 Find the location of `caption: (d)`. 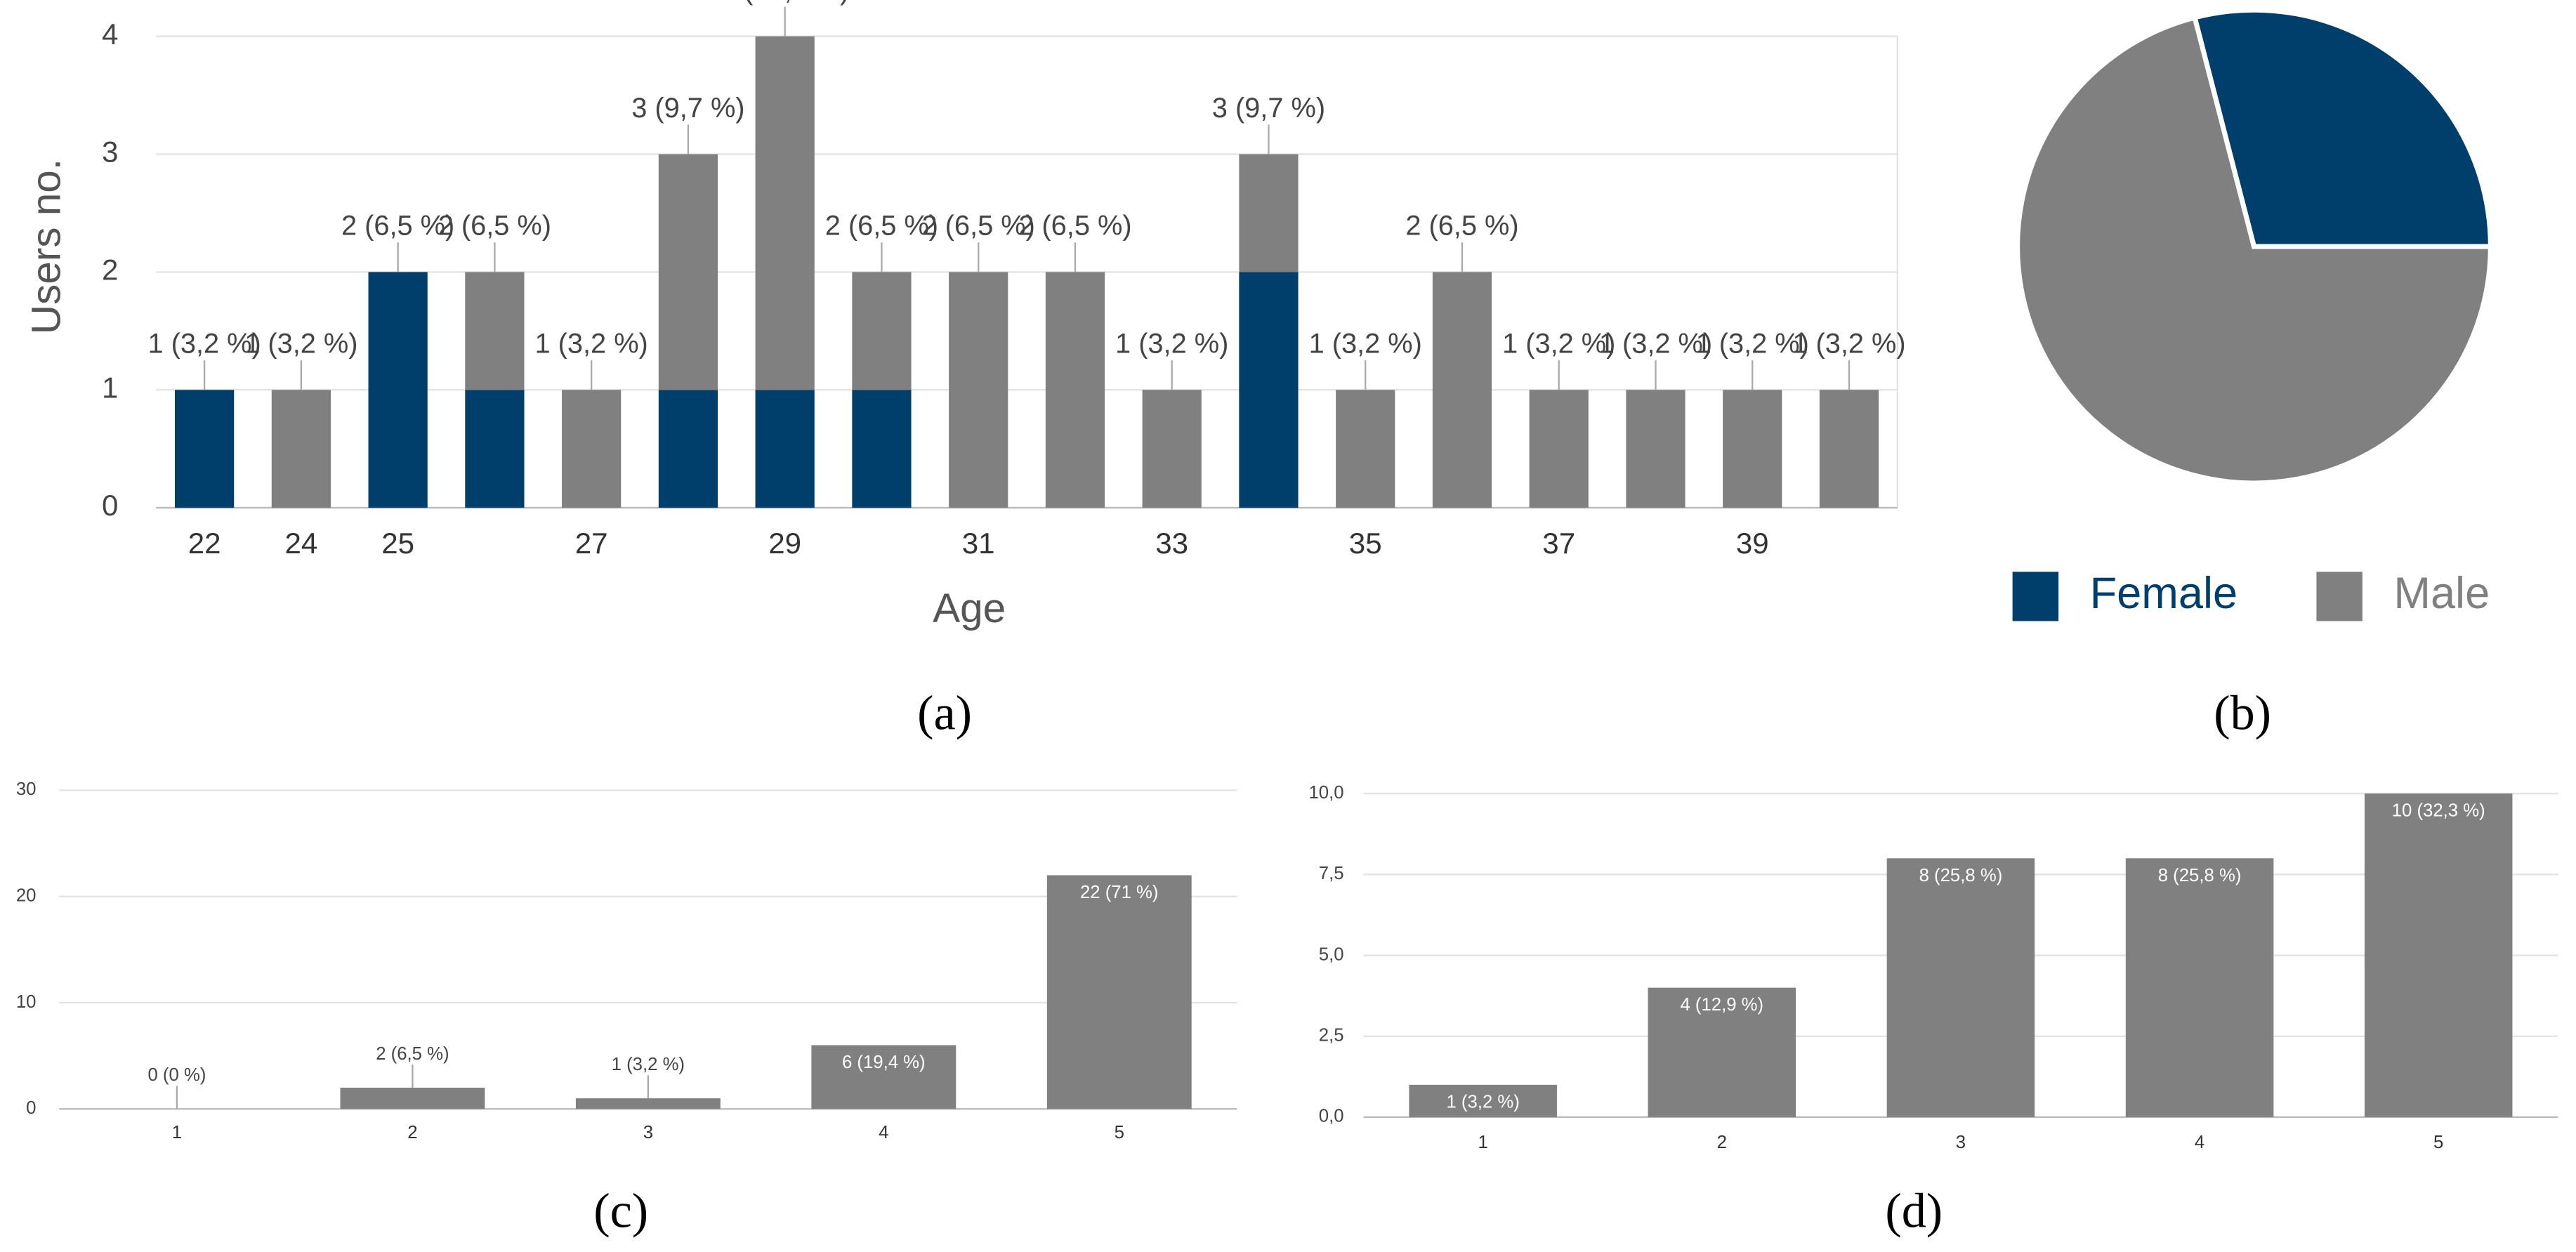

caption: (d) is located at coordinates (1914, 1210).